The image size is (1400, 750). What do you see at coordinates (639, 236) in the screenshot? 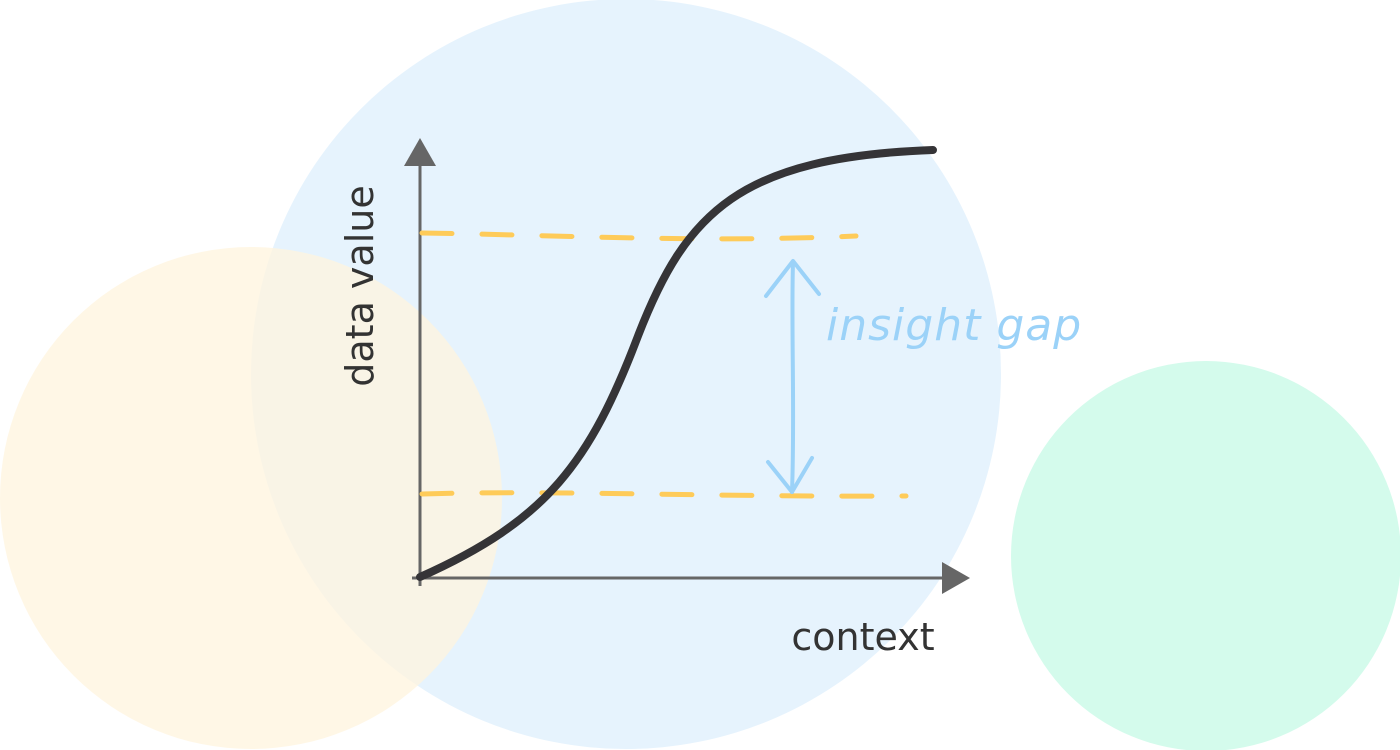
I see `upper-dashed-line` at bounding box center [639, 236].